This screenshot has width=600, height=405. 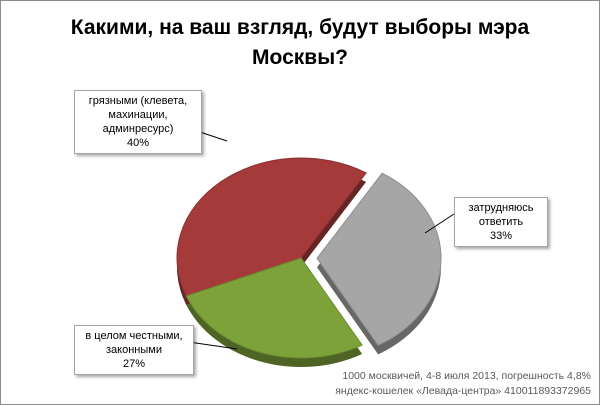 What do you see at coordinates (138, 129) in the screenshot?
I see `callout-dirty-line-3: админресурс)` at bounding box center [138, 129].